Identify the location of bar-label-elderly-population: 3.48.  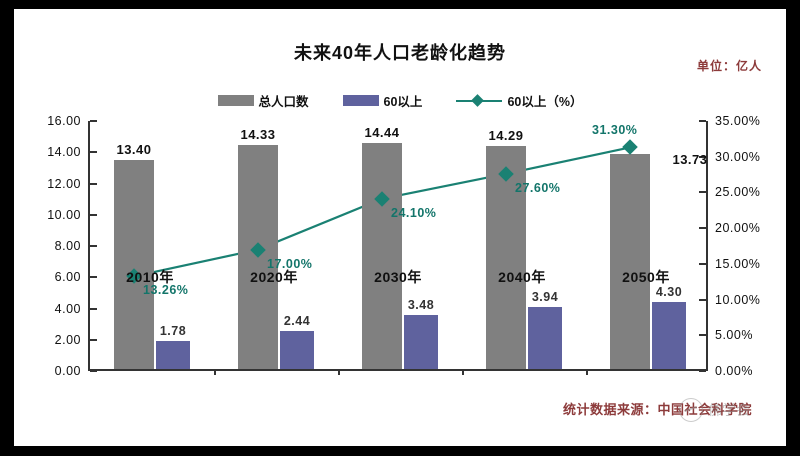
(421, 304).